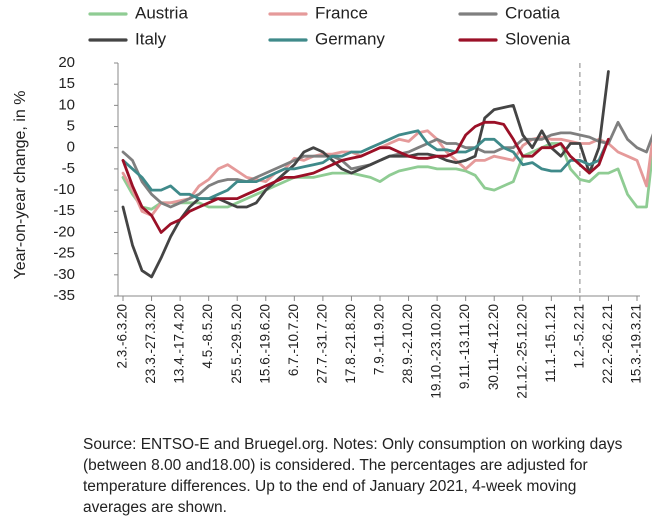 This screenshot has height=528, width=652. Describe the element at coordinates (150, 344) in the screenshot. I see `x-tick-label: 23.3.-27.3.20` at that location.